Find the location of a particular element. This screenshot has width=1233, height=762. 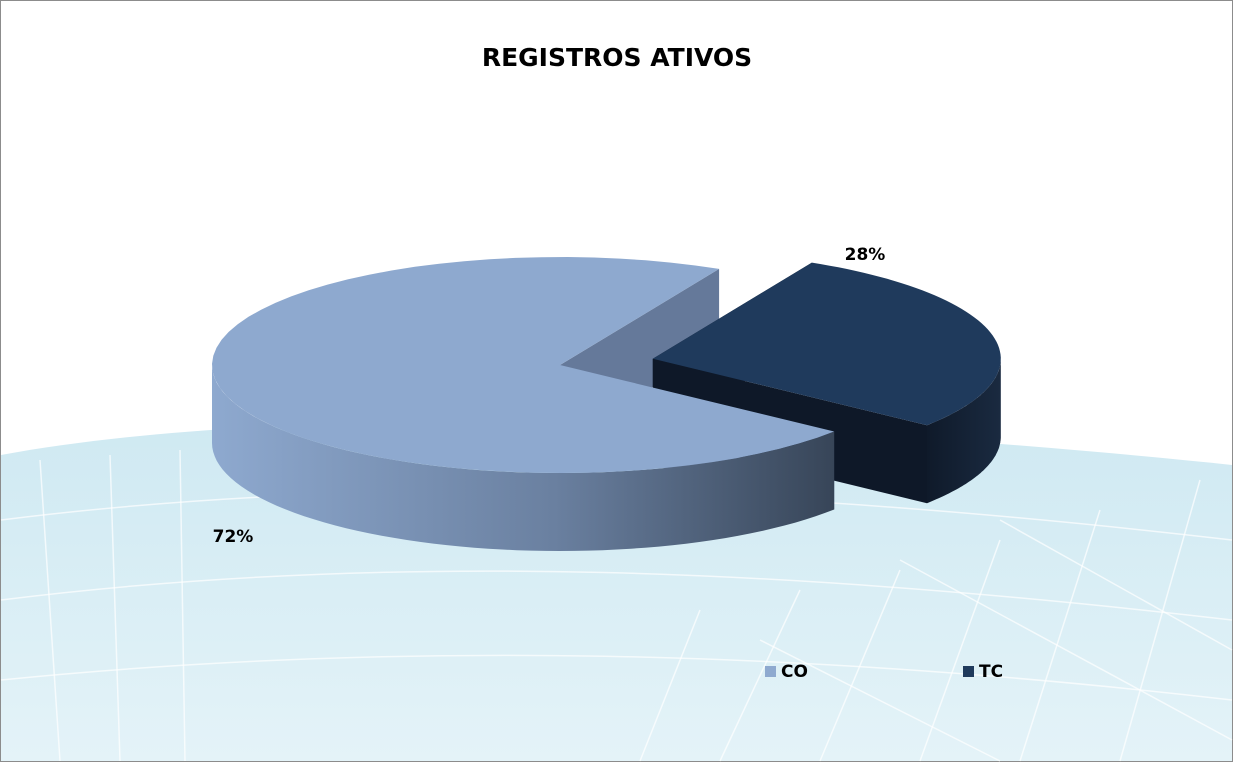

data-label: 72% is located at coordinates (233, 537).